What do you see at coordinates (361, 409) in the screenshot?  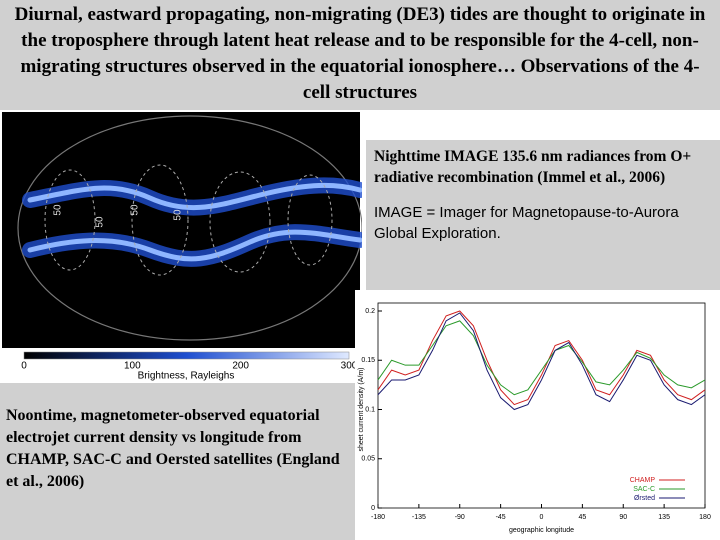 I see `y-axis-label: sheet current density (A/m)` at bounding box center [361, 409].